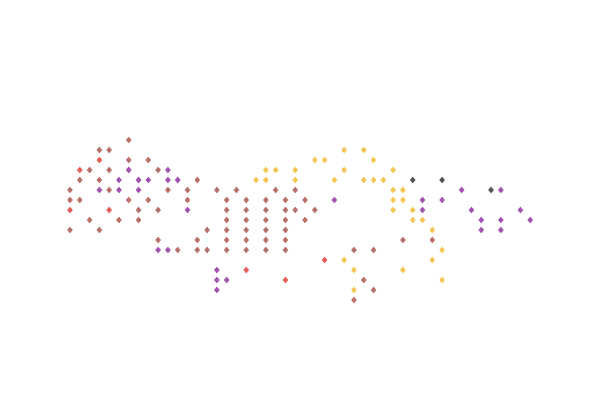  What do you see at coordinates (148, 160) in the screenshot?
I see `data-point-s0-p4` at bounding box center [148, 160].